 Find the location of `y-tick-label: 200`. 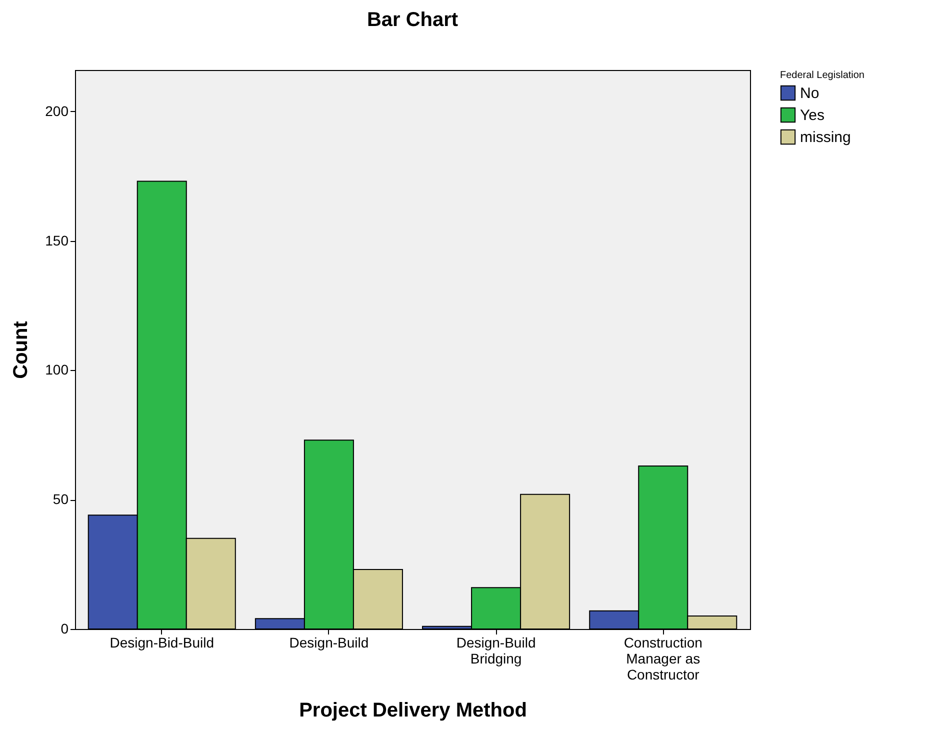

y-tick-label: 200 is located at coordinates (57, 110).